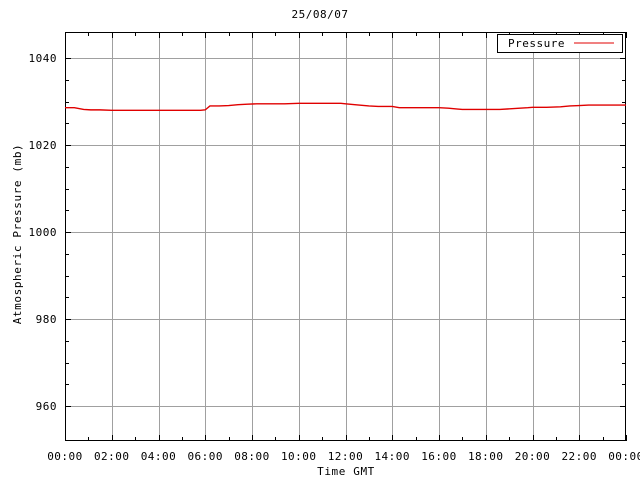 This screenshot has height=480, width=640. What do you see at coordinates (111, 456) in the screenshot?
I see `x-tick-label: 02:00` at bounding box center [111, 456].